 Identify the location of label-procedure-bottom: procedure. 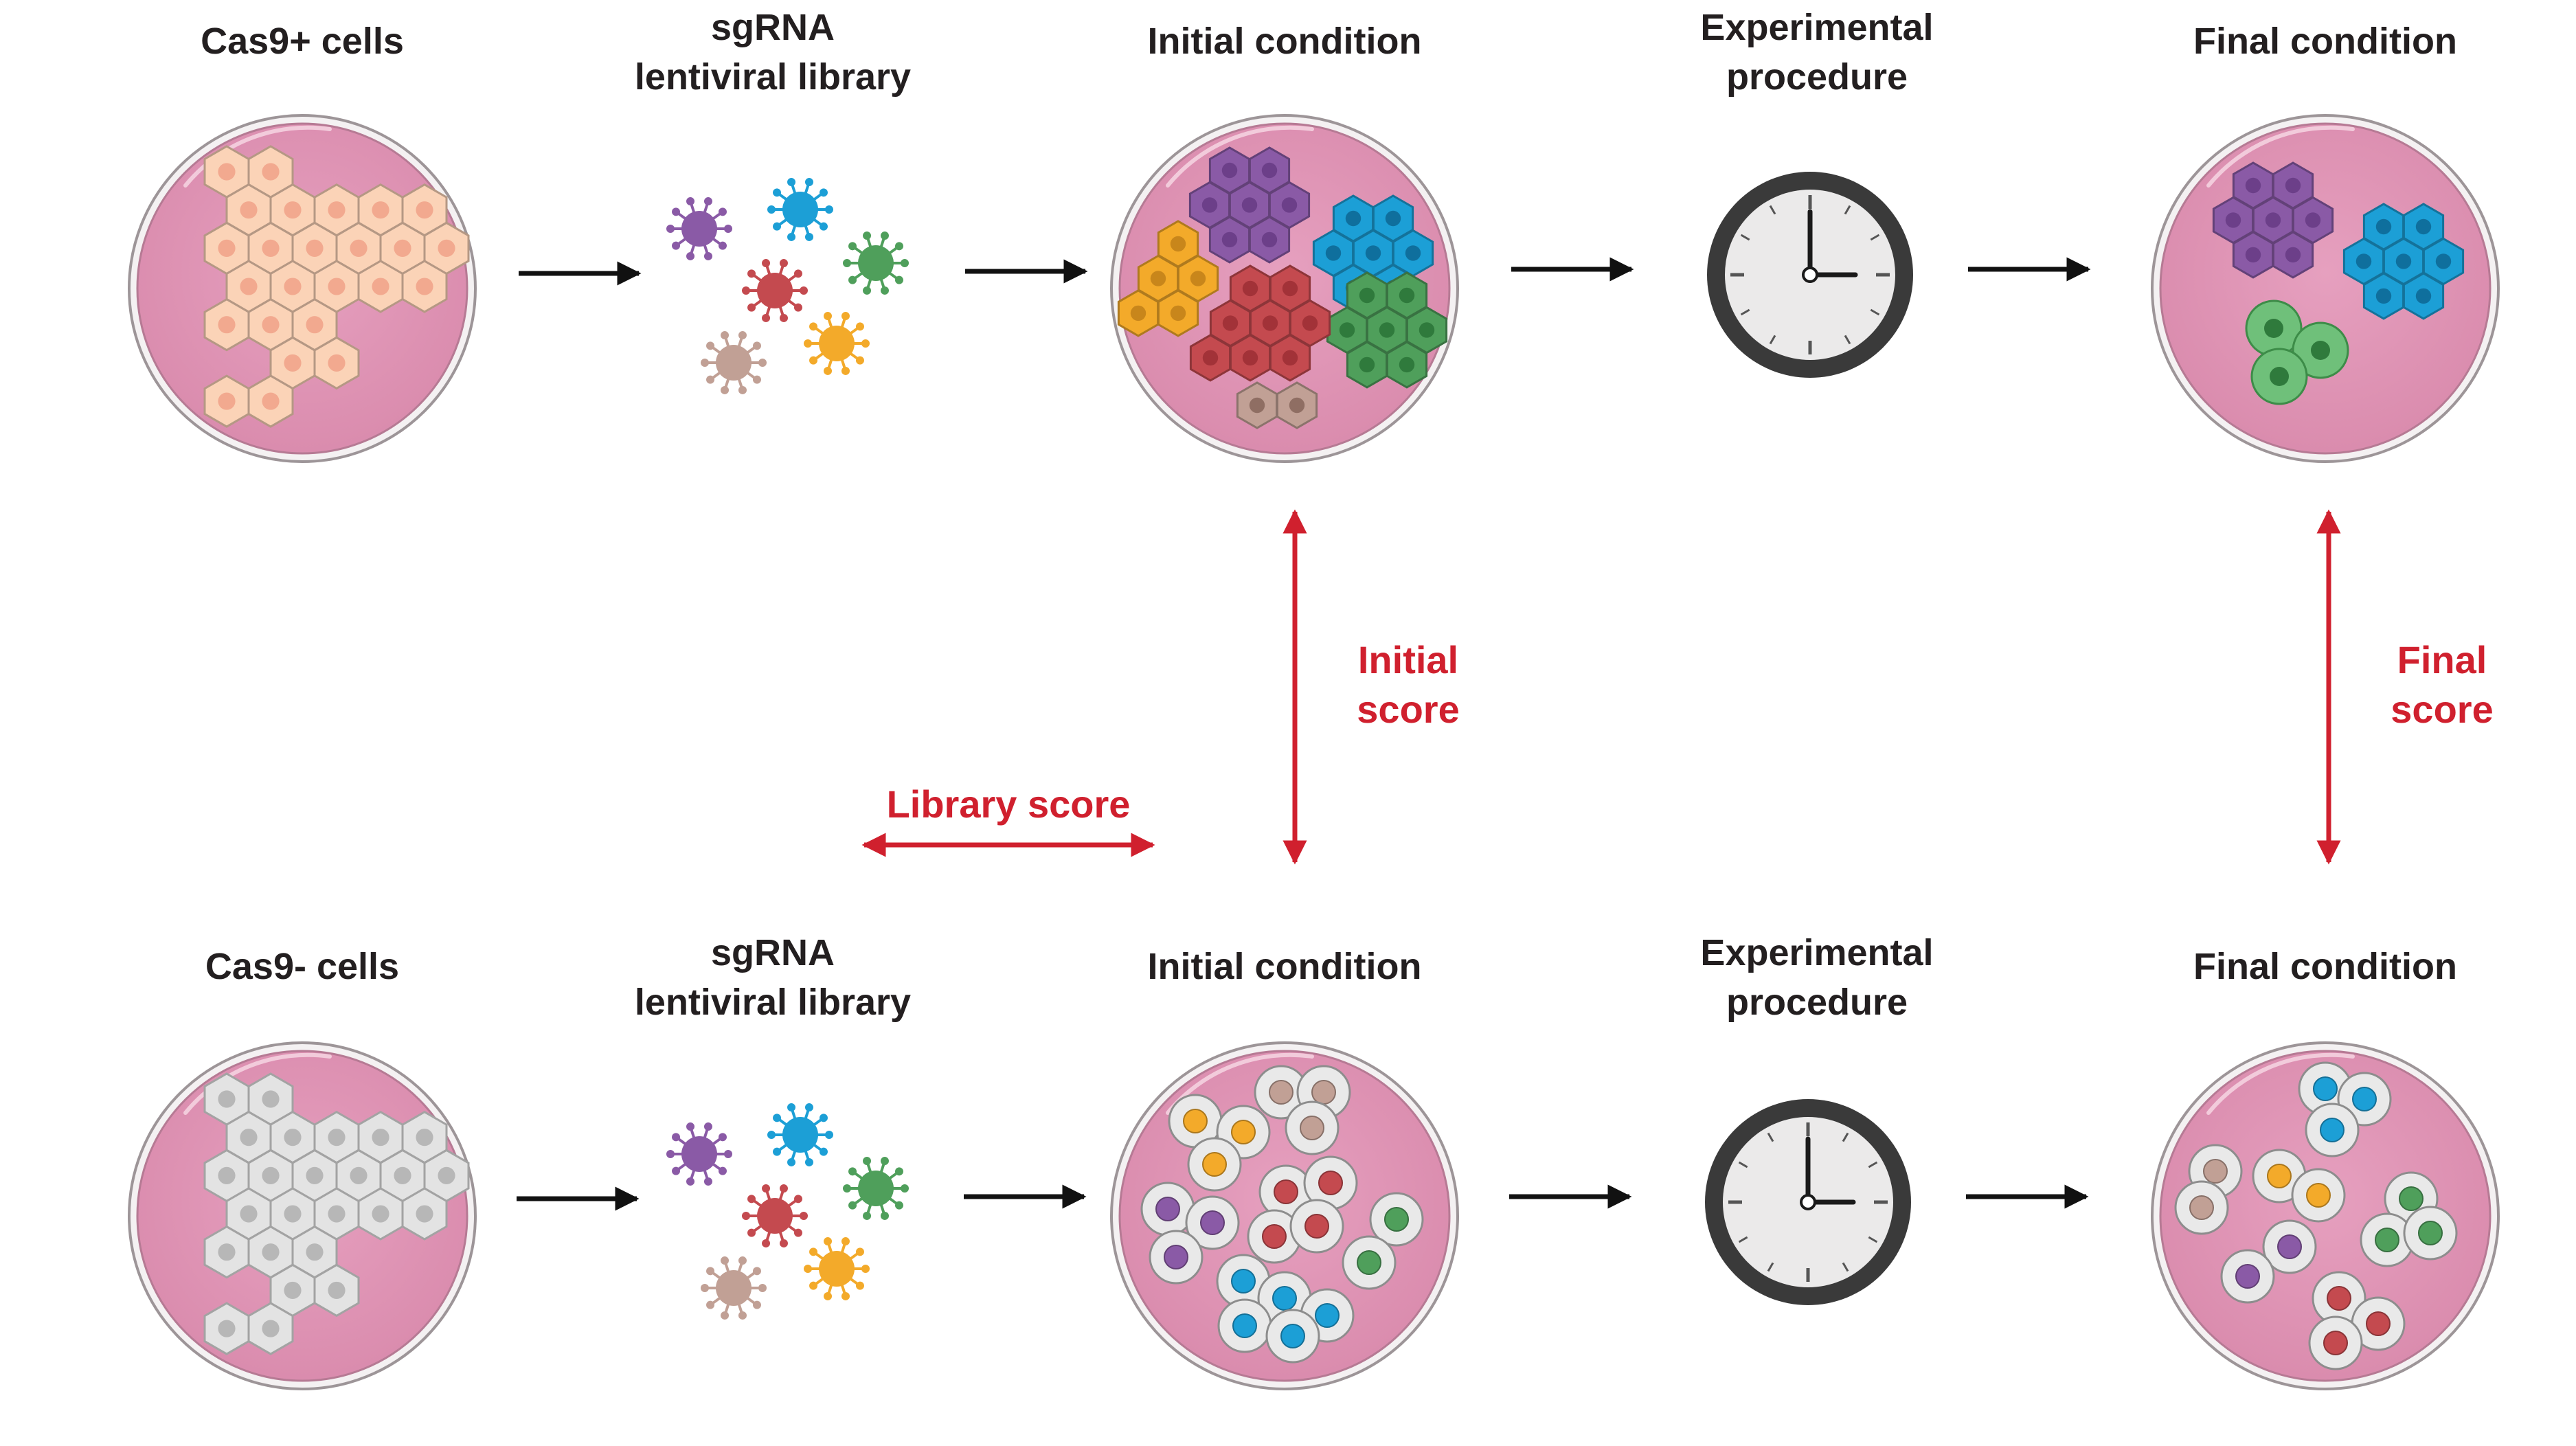
(1817, 1002).